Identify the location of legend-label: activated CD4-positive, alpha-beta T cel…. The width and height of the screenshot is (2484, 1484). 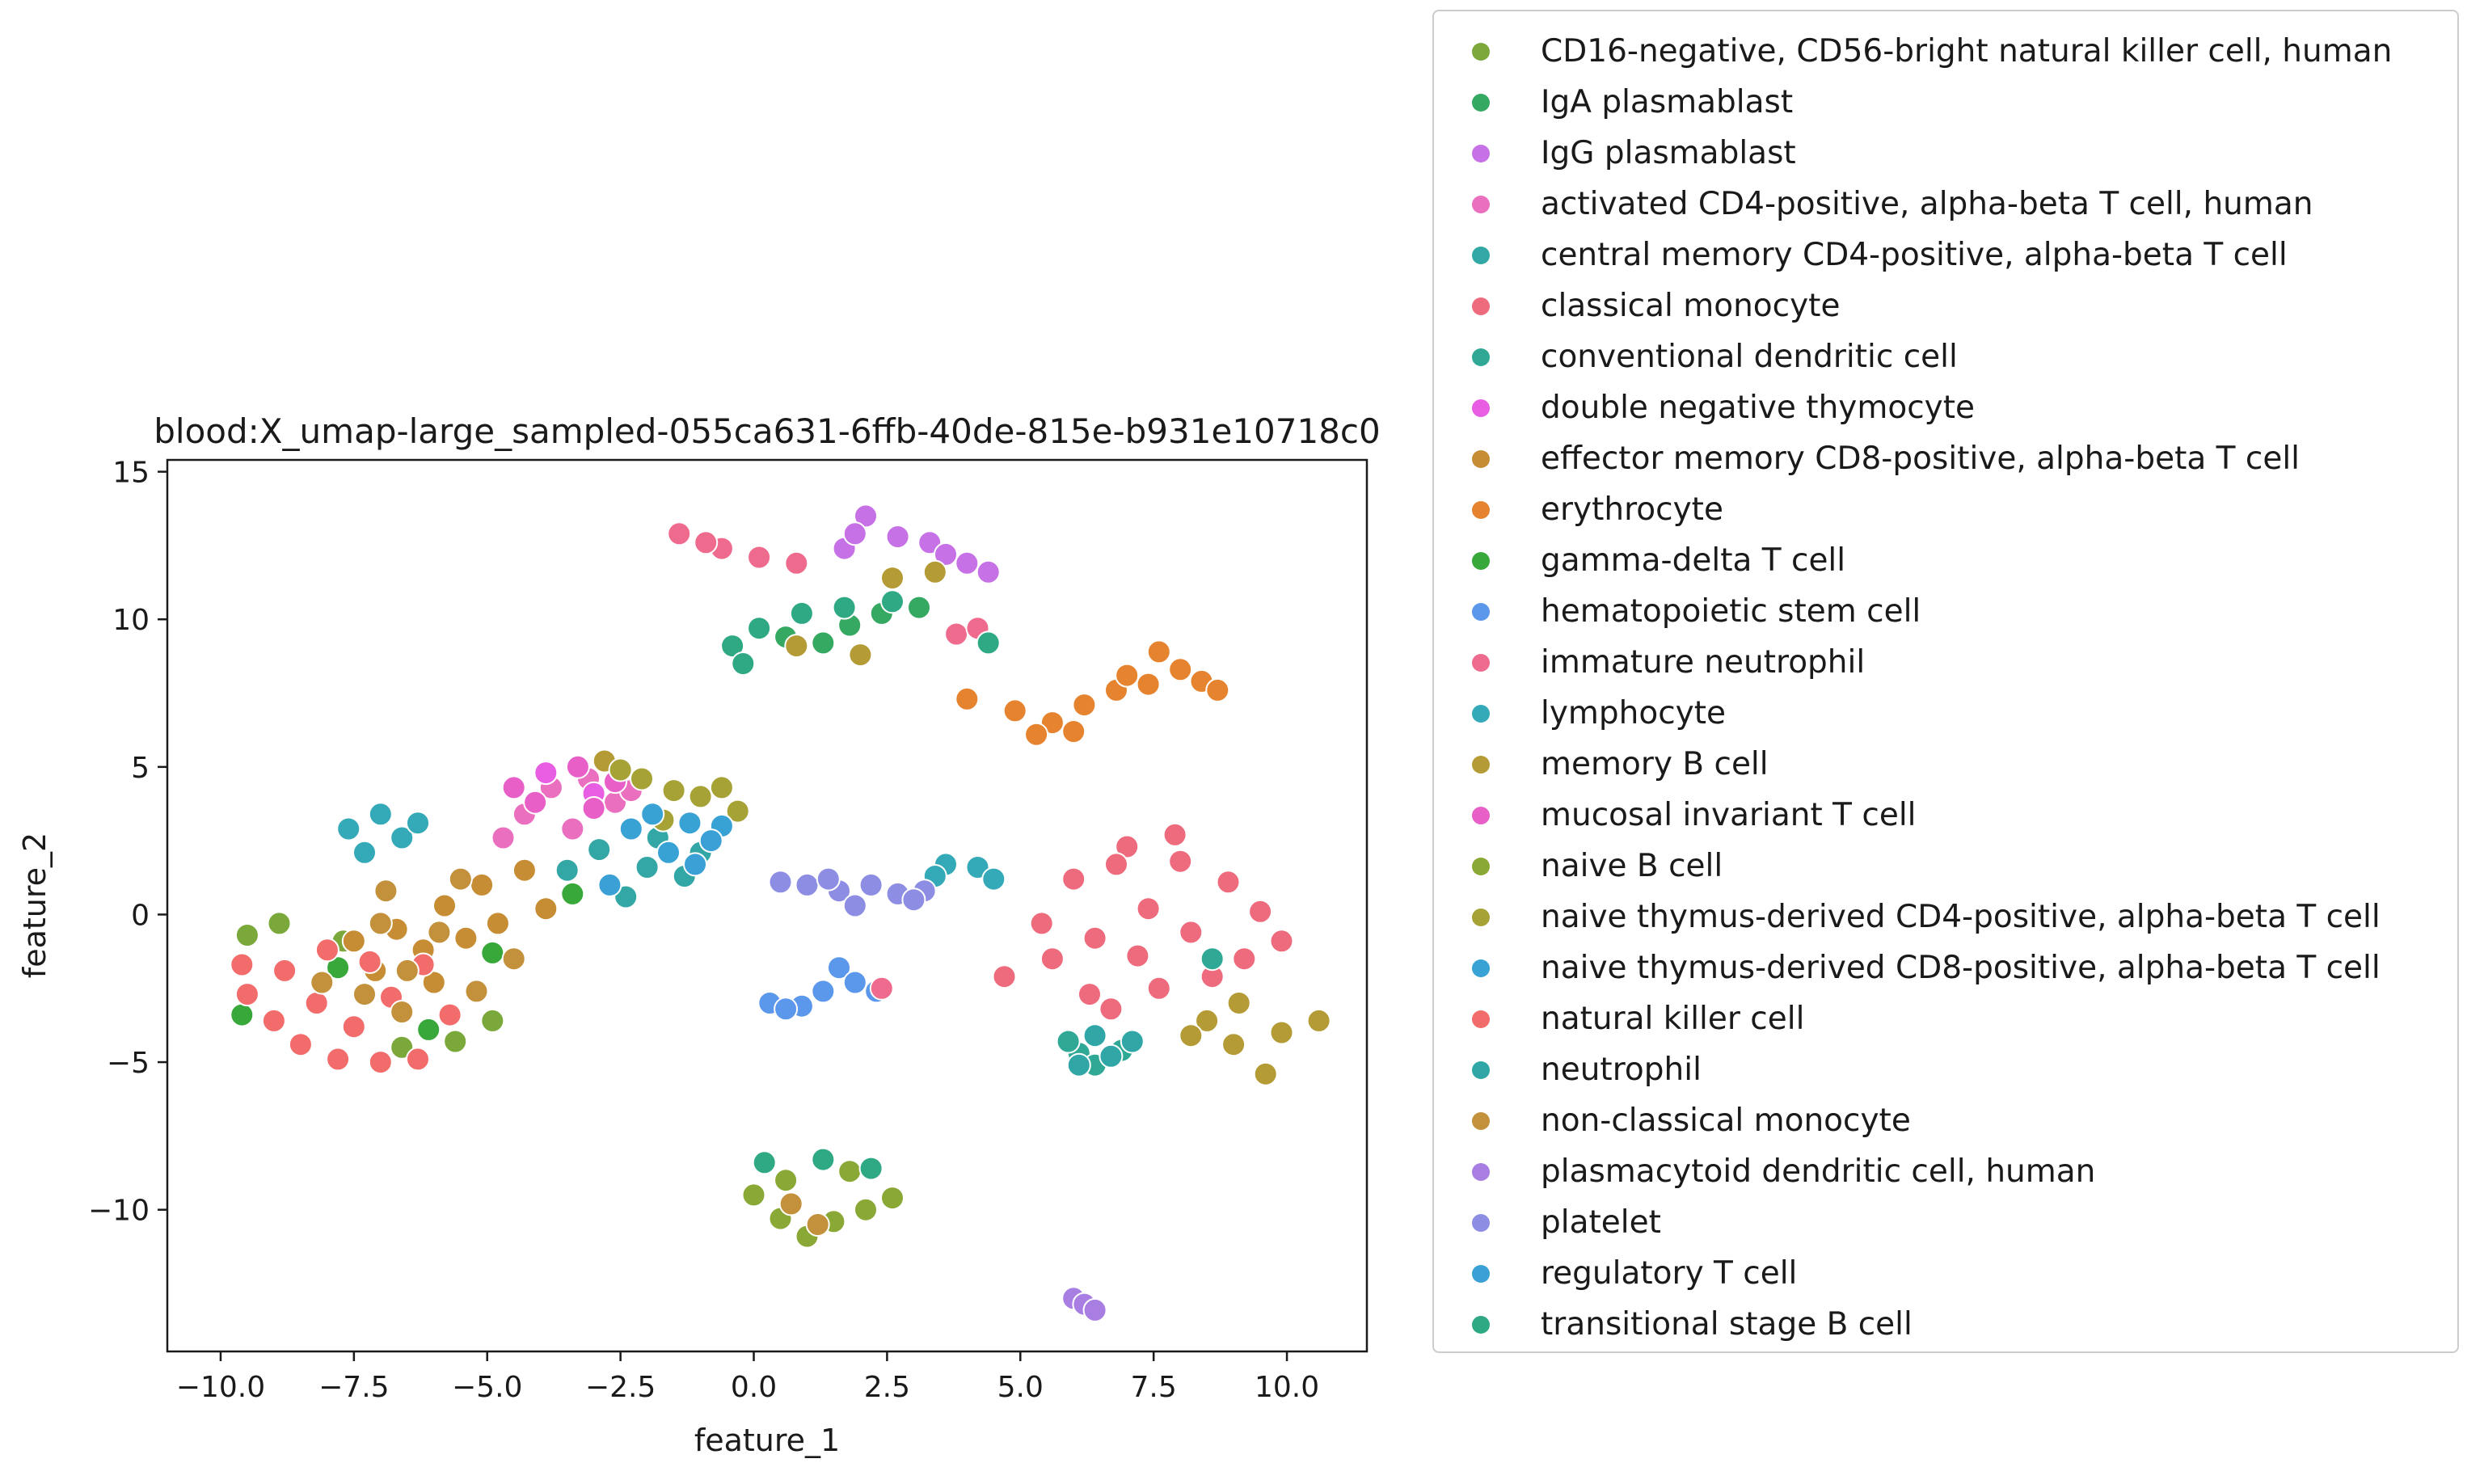
(1927, 204).